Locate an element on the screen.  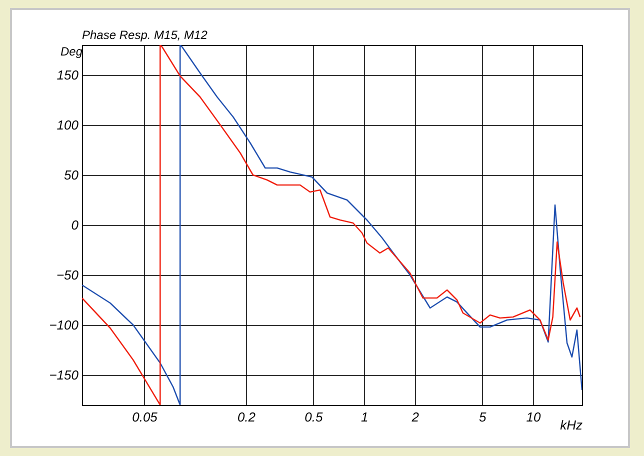
y-tick-label: 100 is located at coordinates (68, 125).